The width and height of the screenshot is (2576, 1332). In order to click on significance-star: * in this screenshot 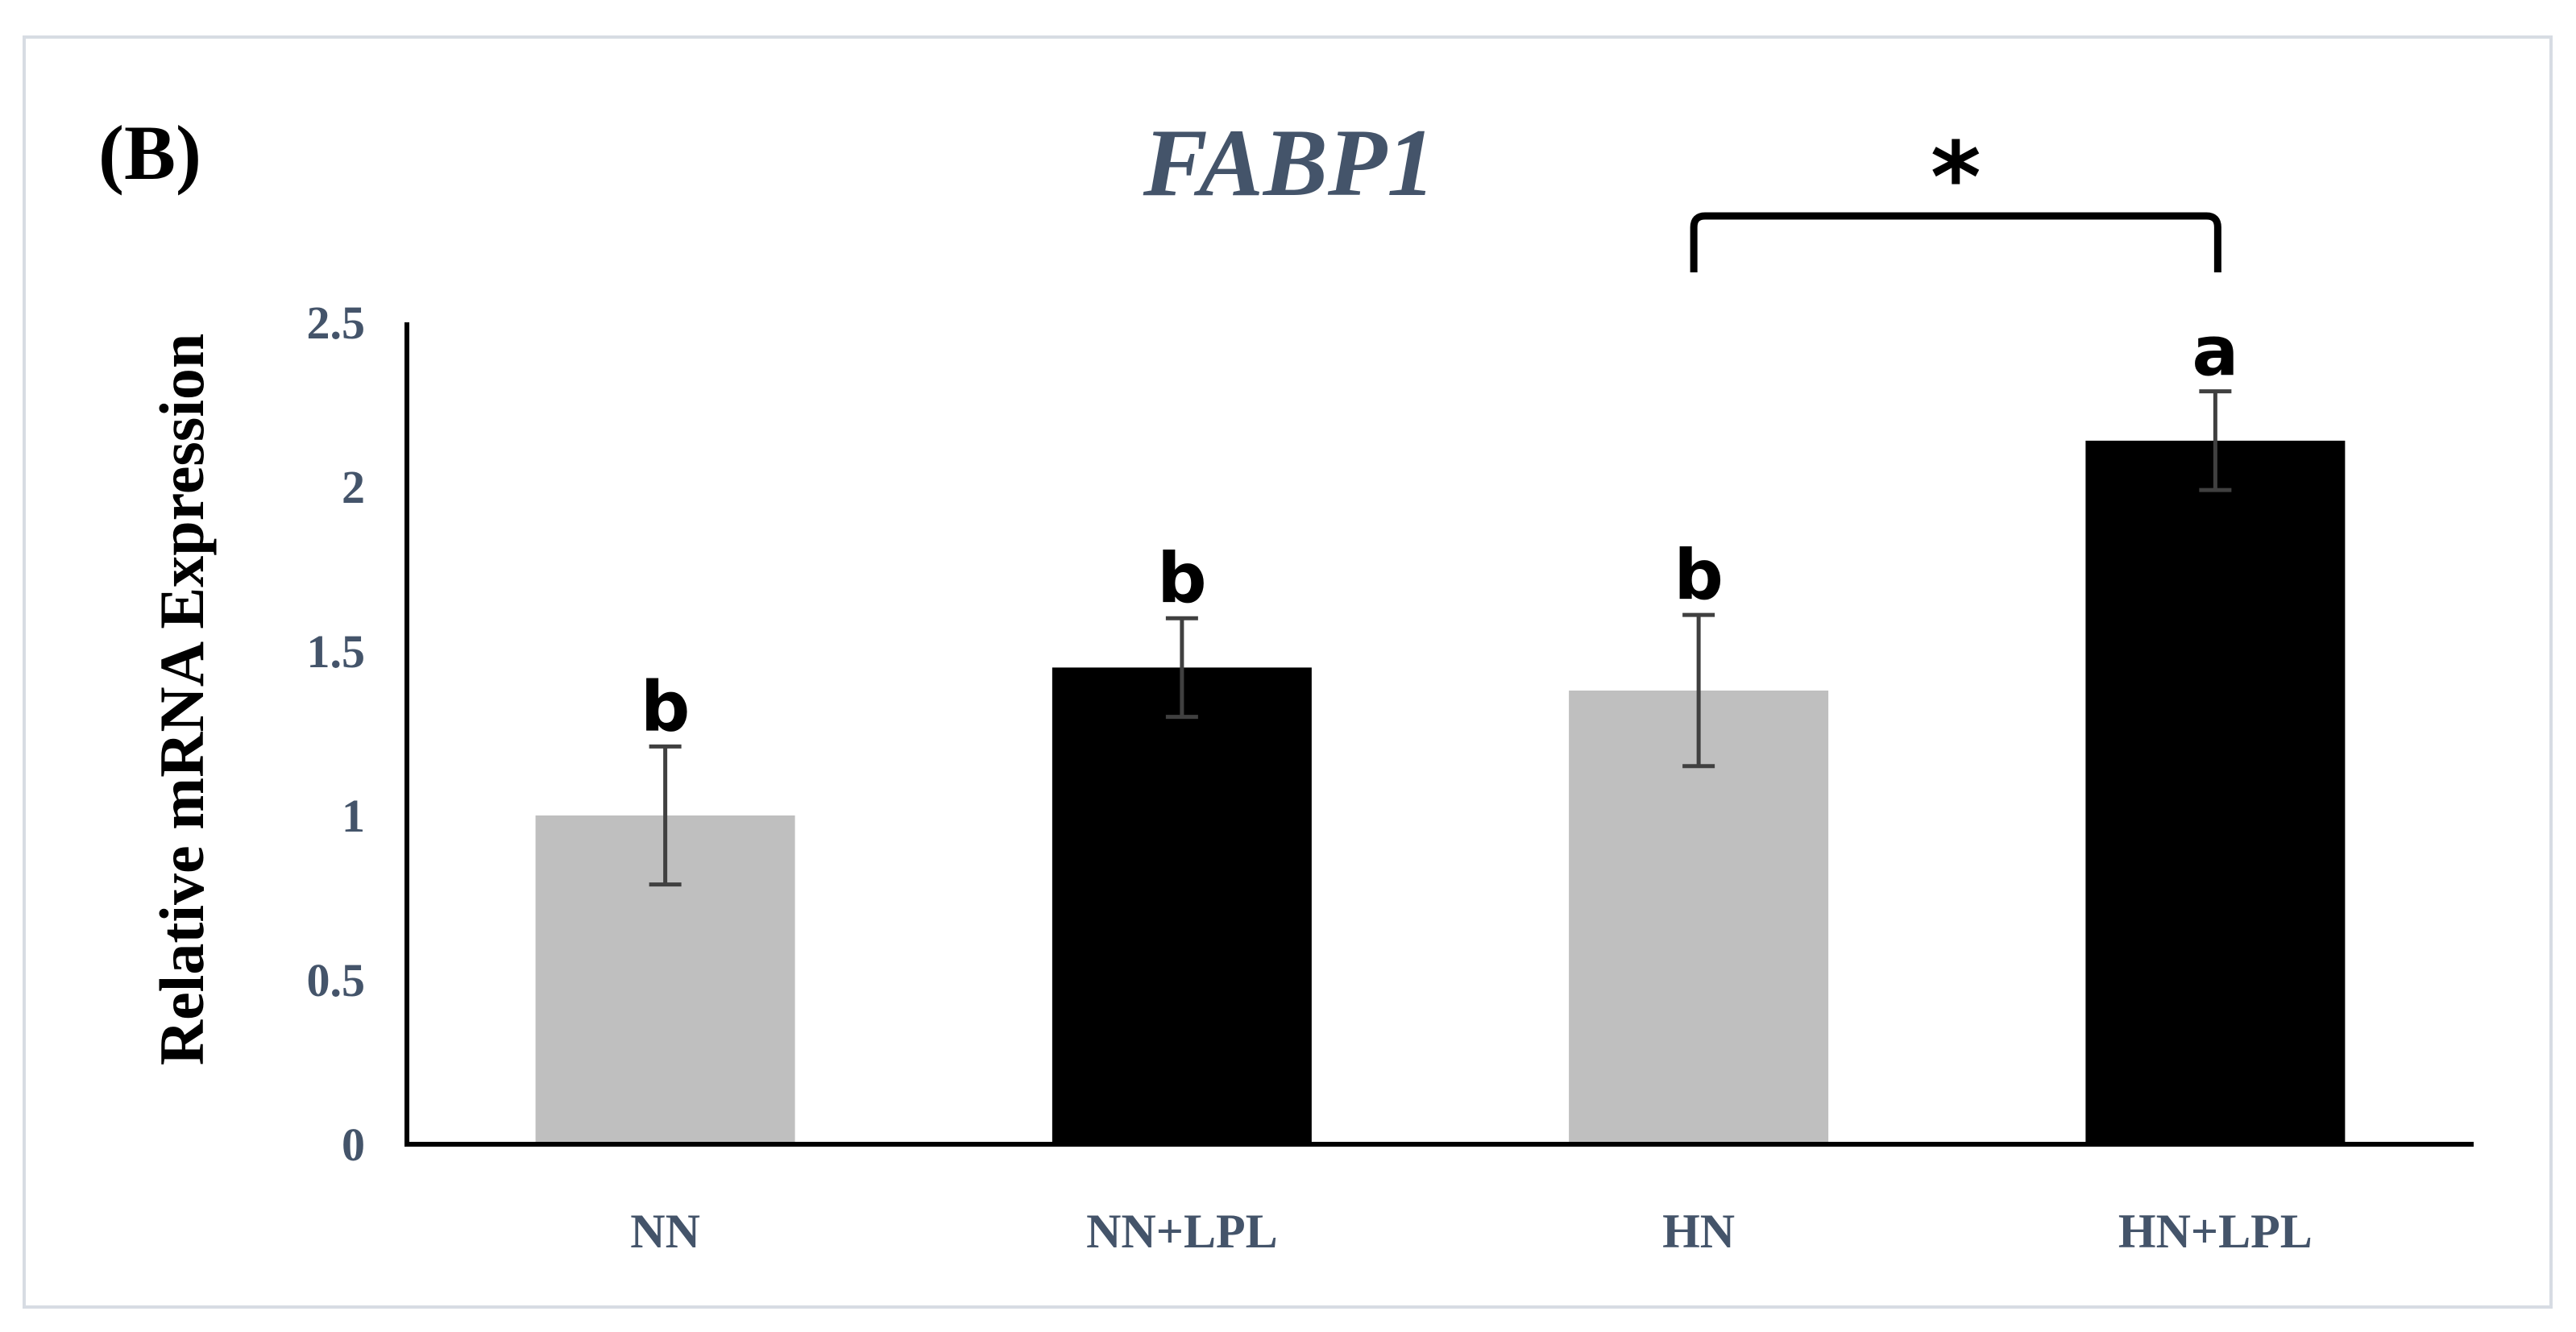, I will do `click(1956, 178)`.